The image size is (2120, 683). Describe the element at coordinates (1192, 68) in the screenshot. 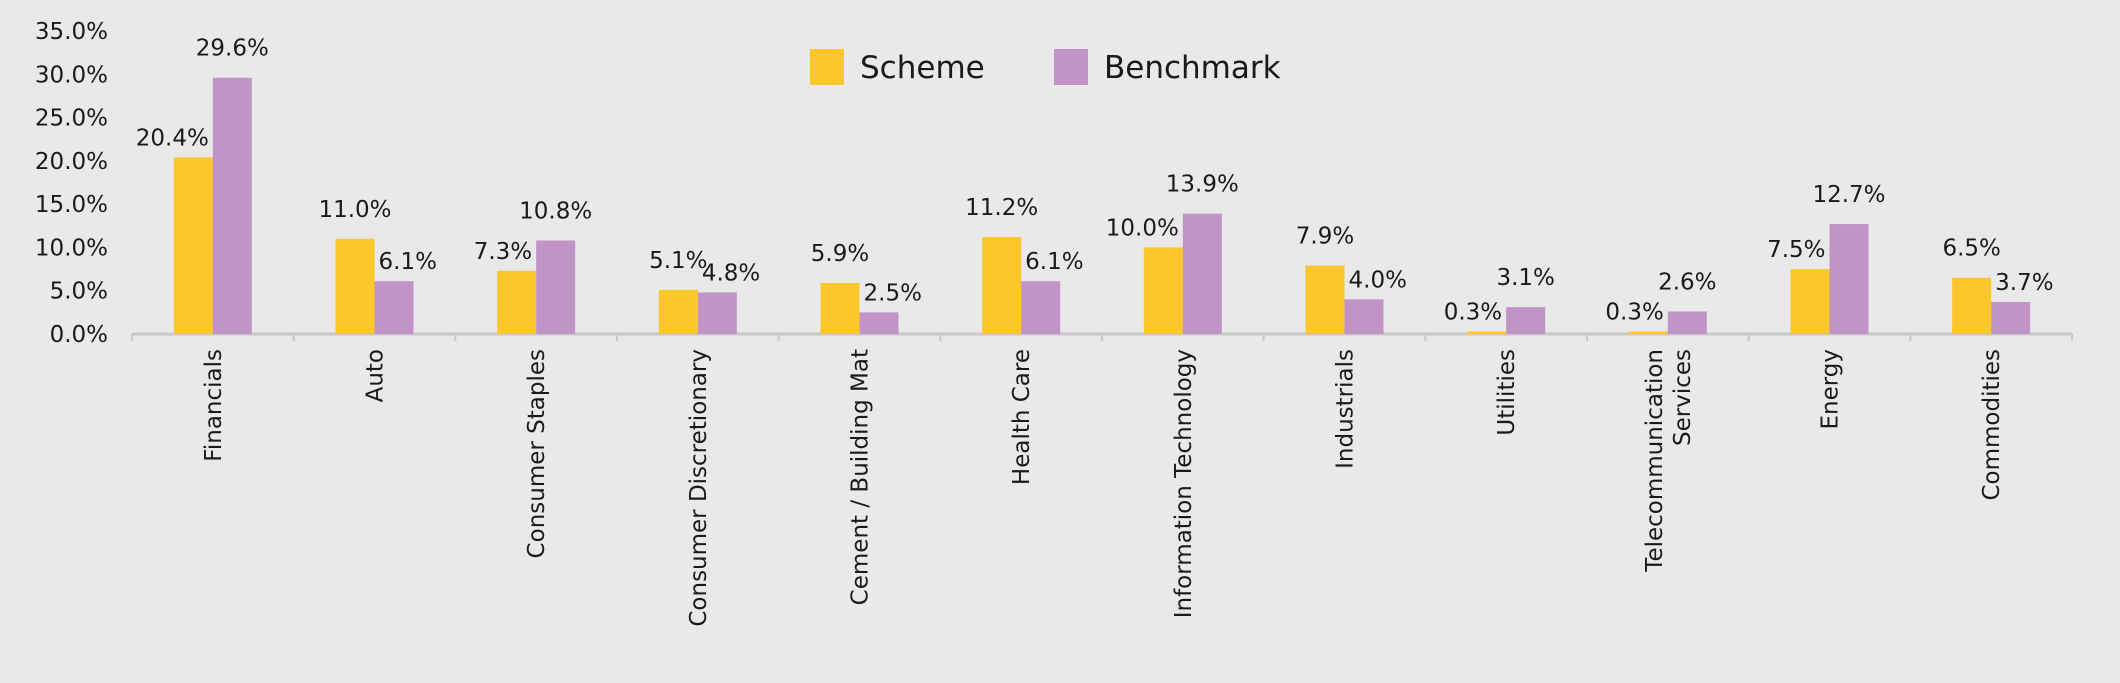

I see `legend-label-benchmark: Benchmark` at that location.